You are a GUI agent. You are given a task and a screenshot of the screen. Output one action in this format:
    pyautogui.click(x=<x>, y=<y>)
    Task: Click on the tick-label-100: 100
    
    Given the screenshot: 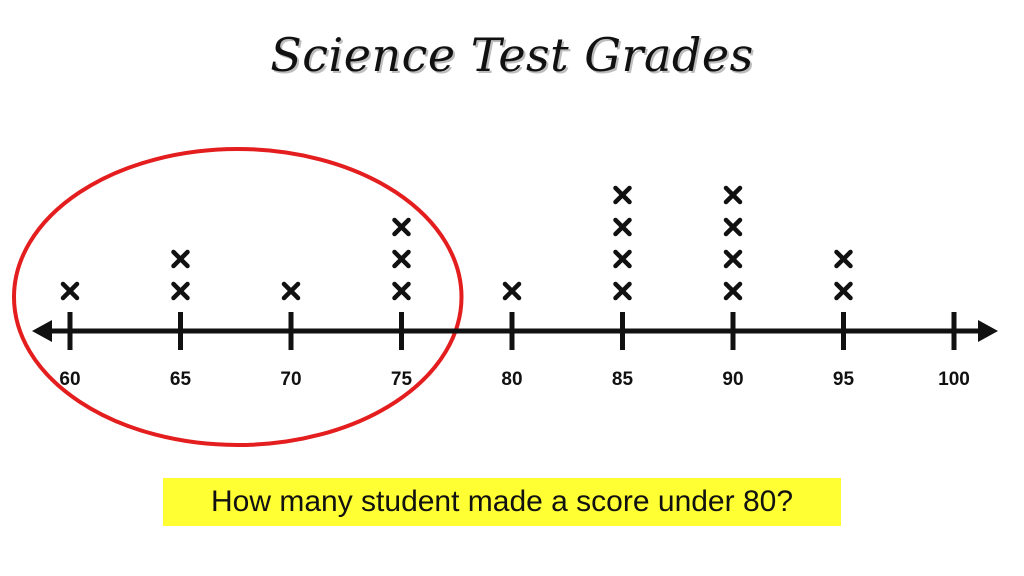 What is the action you would take?
    pyautogui.click(x=954, y=379)
    